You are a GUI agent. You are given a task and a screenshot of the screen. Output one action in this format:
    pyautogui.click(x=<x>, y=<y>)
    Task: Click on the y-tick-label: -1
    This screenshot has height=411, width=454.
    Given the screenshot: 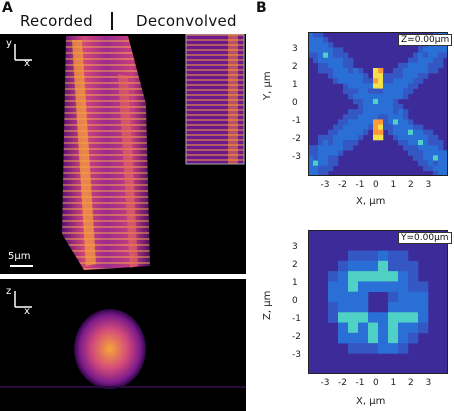 What is the action you would take?
    pyautogui.click(x=296, y=319)
    